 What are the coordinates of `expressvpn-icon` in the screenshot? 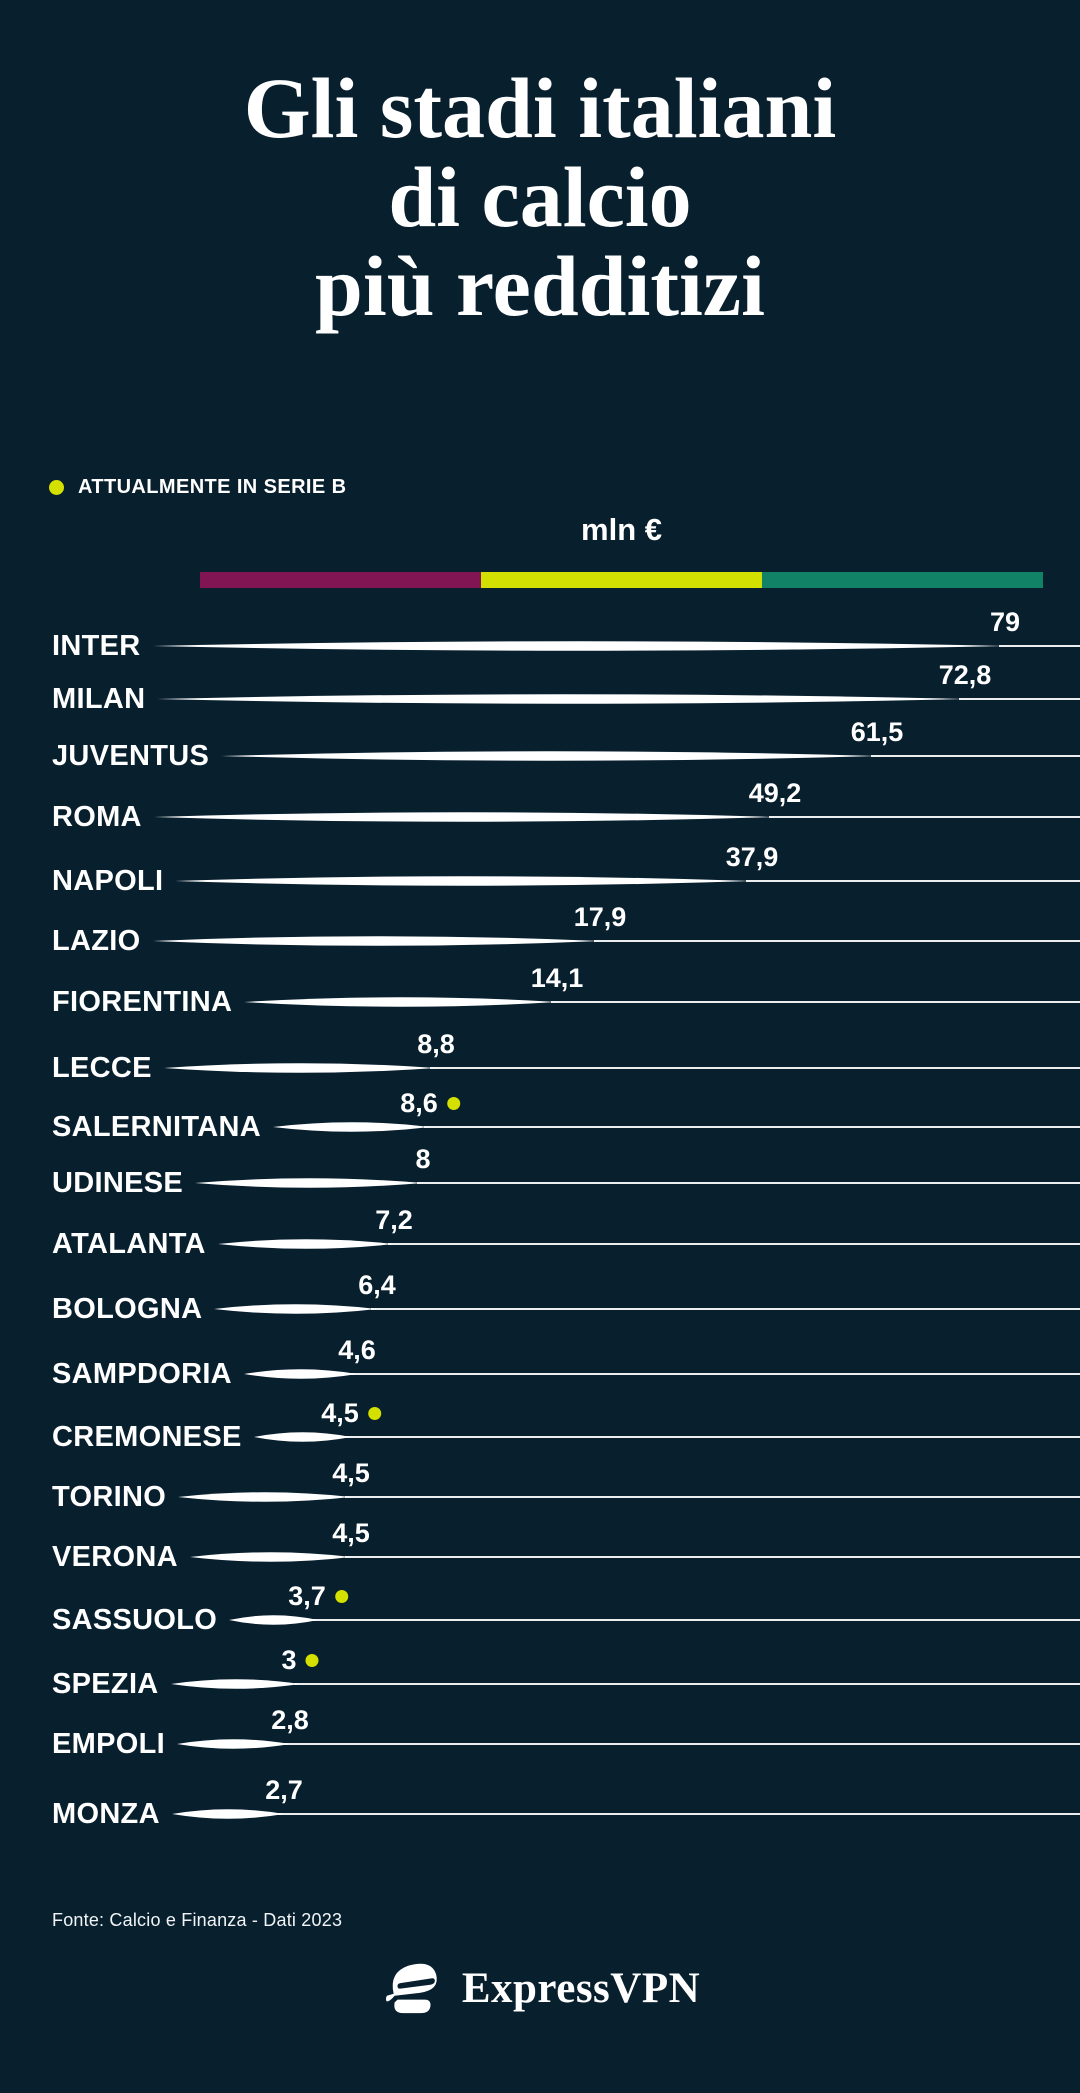 It's located at (411, 1988).